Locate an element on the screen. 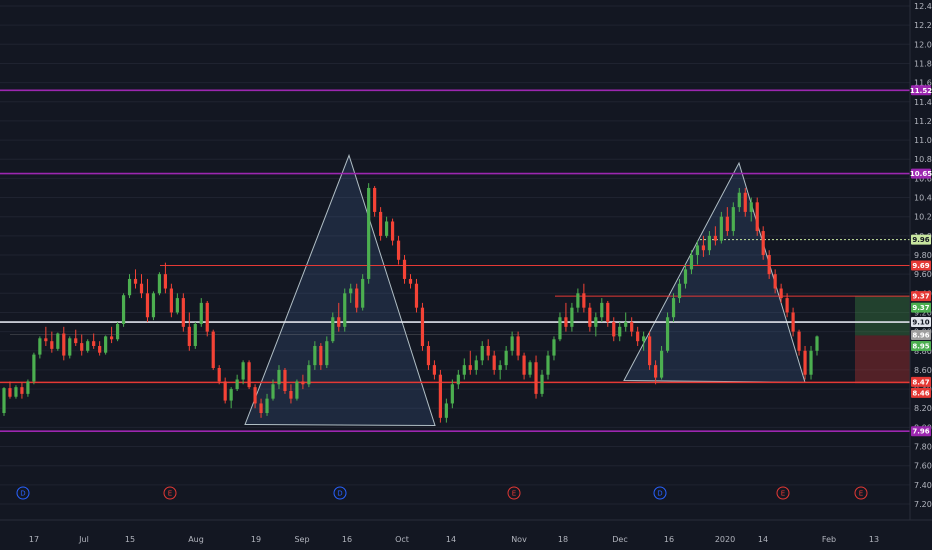  y-tick-label: 9.20 is located at coordinates (923, 312).